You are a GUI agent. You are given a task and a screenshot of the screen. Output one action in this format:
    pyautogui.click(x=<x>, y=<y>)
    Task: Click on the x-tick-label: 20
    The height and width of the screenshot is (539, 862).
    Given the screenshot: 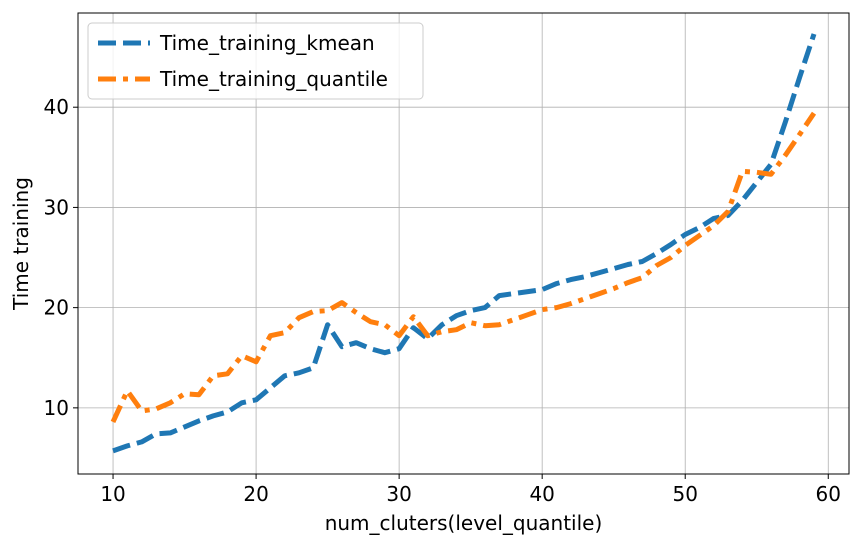 What is the action you would take?
    pyautogui.click(x=255, y=494)
    